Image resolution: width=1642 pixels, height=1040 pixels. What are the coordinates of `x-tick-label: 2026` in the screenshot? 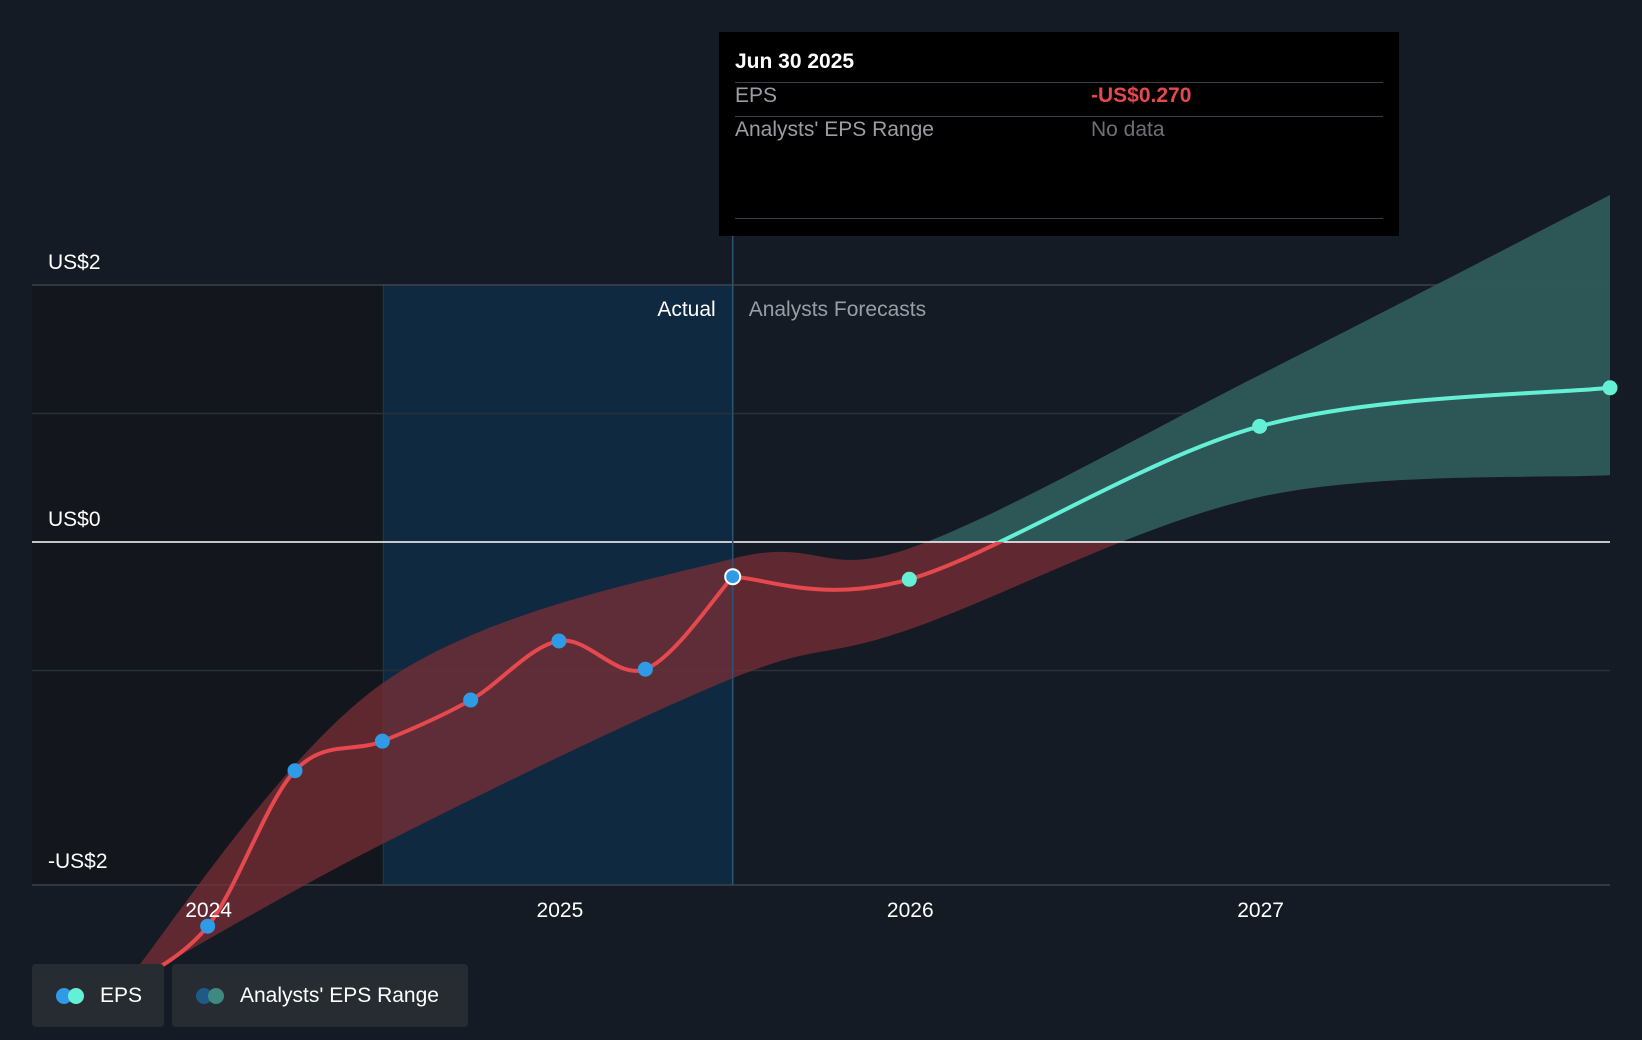 It's located at (910, 910).